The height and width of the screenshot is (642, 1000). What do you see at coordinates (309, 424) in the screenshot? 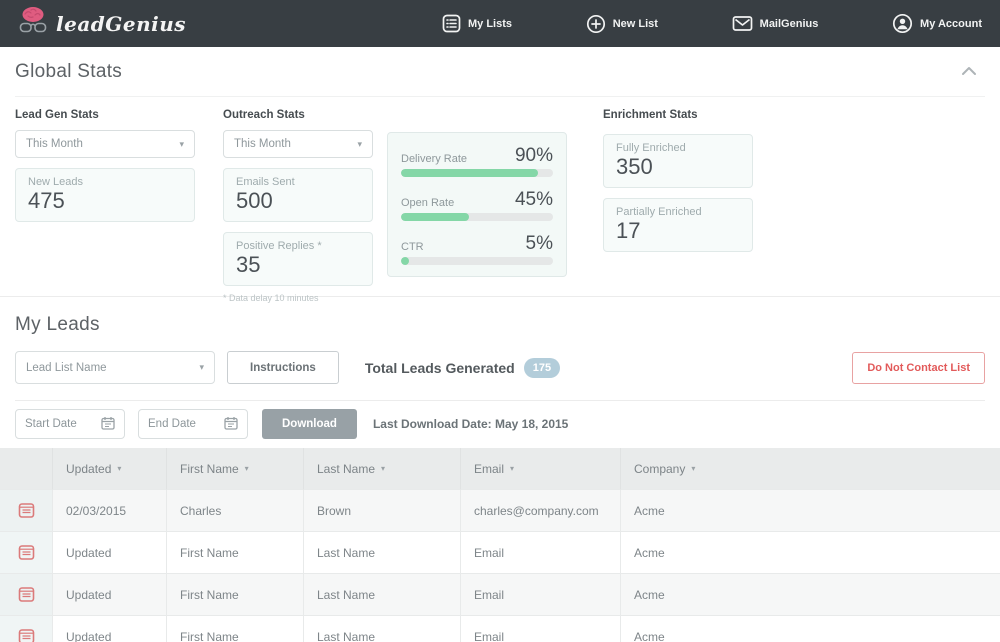
I see `download-button: Download` at bounding box center [309, 424].